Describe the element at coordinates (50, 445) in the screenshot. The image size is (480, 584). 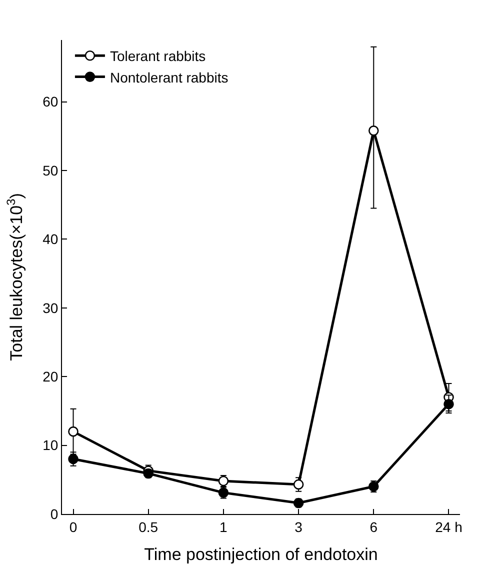
I see `y-tick-label: 10` at that location.